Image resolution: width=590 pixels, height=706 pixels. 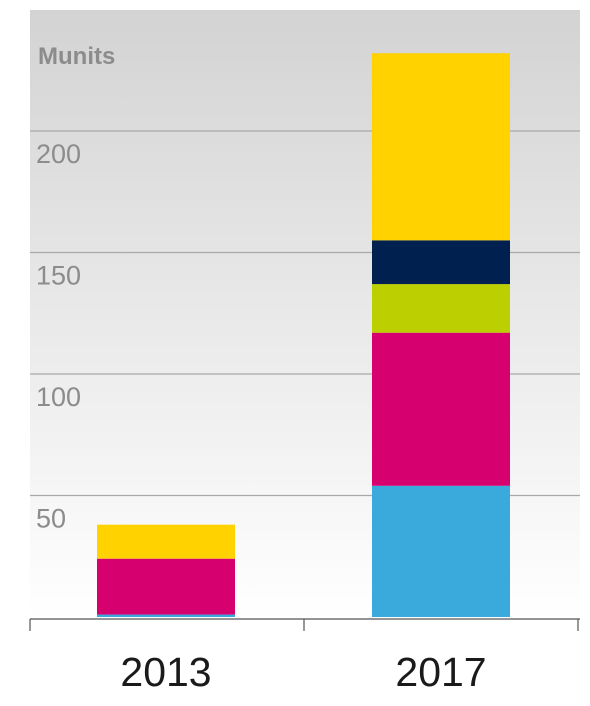 I want to click on x-tick-label: 2013, so click(x=165, y=672).